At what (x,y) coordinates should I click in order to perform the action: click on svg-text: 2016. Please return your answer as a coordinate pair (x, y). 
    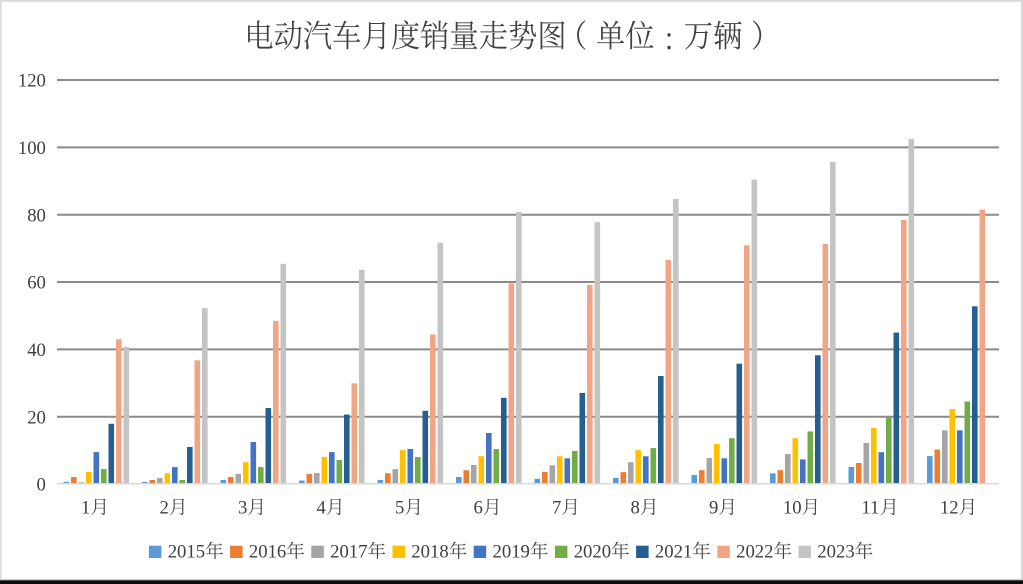
    Looking at the image, I should click on (267, 552).